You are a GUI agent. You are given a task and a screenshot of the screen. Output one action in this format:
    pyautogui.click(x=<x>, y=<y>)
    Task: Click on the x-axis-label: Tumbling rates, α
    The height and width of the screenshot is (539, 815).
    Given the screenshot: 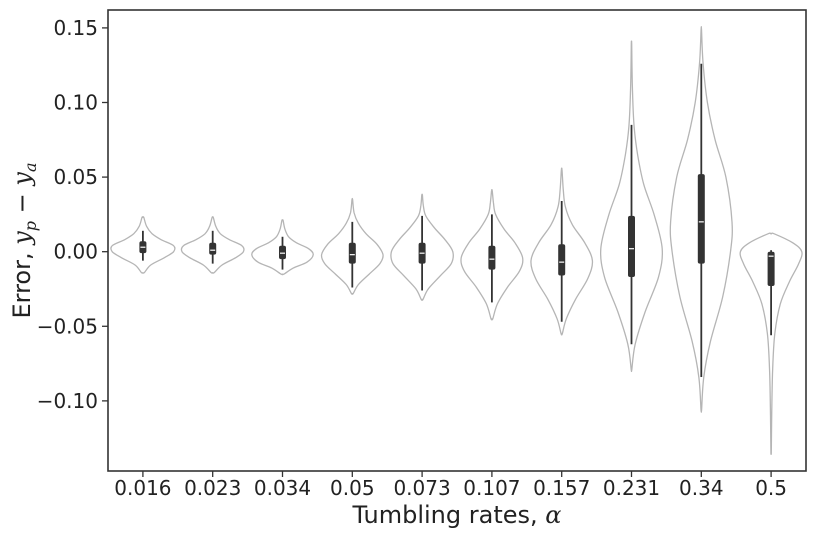 What is the action you would take?
    pyautogui.click(x=457, y=515)
    